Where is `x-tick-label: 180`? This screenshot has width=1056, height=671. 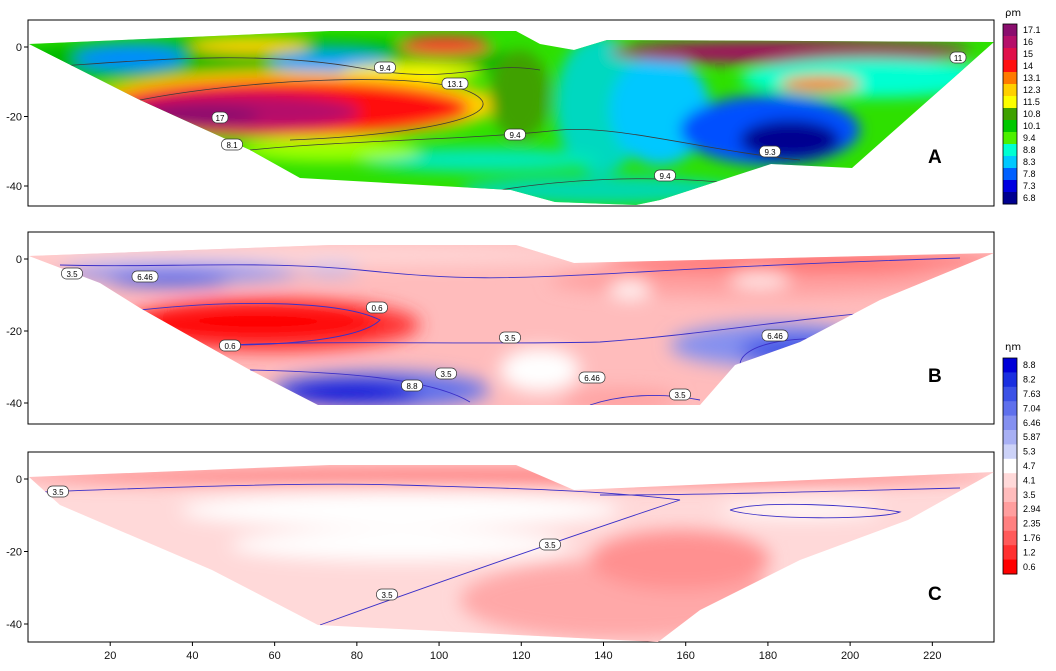
x-tick-label: 180 is located at coordinates (768, 656).